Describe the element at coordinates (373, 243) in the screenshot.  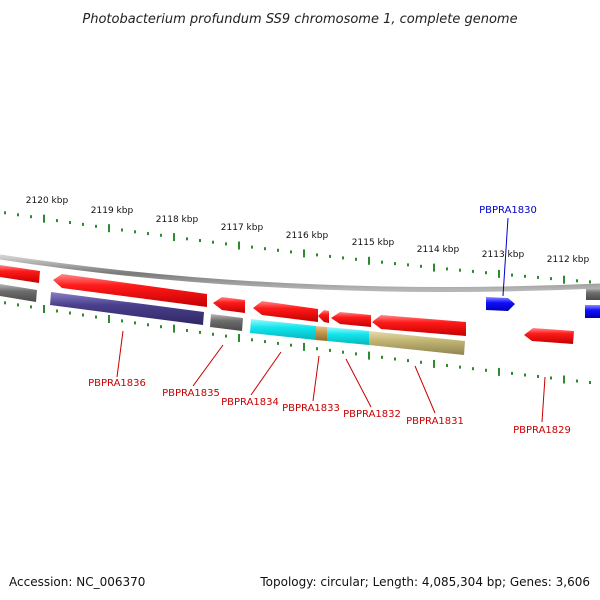
I see `tick-label-2115: 2115 kbp` at that location.